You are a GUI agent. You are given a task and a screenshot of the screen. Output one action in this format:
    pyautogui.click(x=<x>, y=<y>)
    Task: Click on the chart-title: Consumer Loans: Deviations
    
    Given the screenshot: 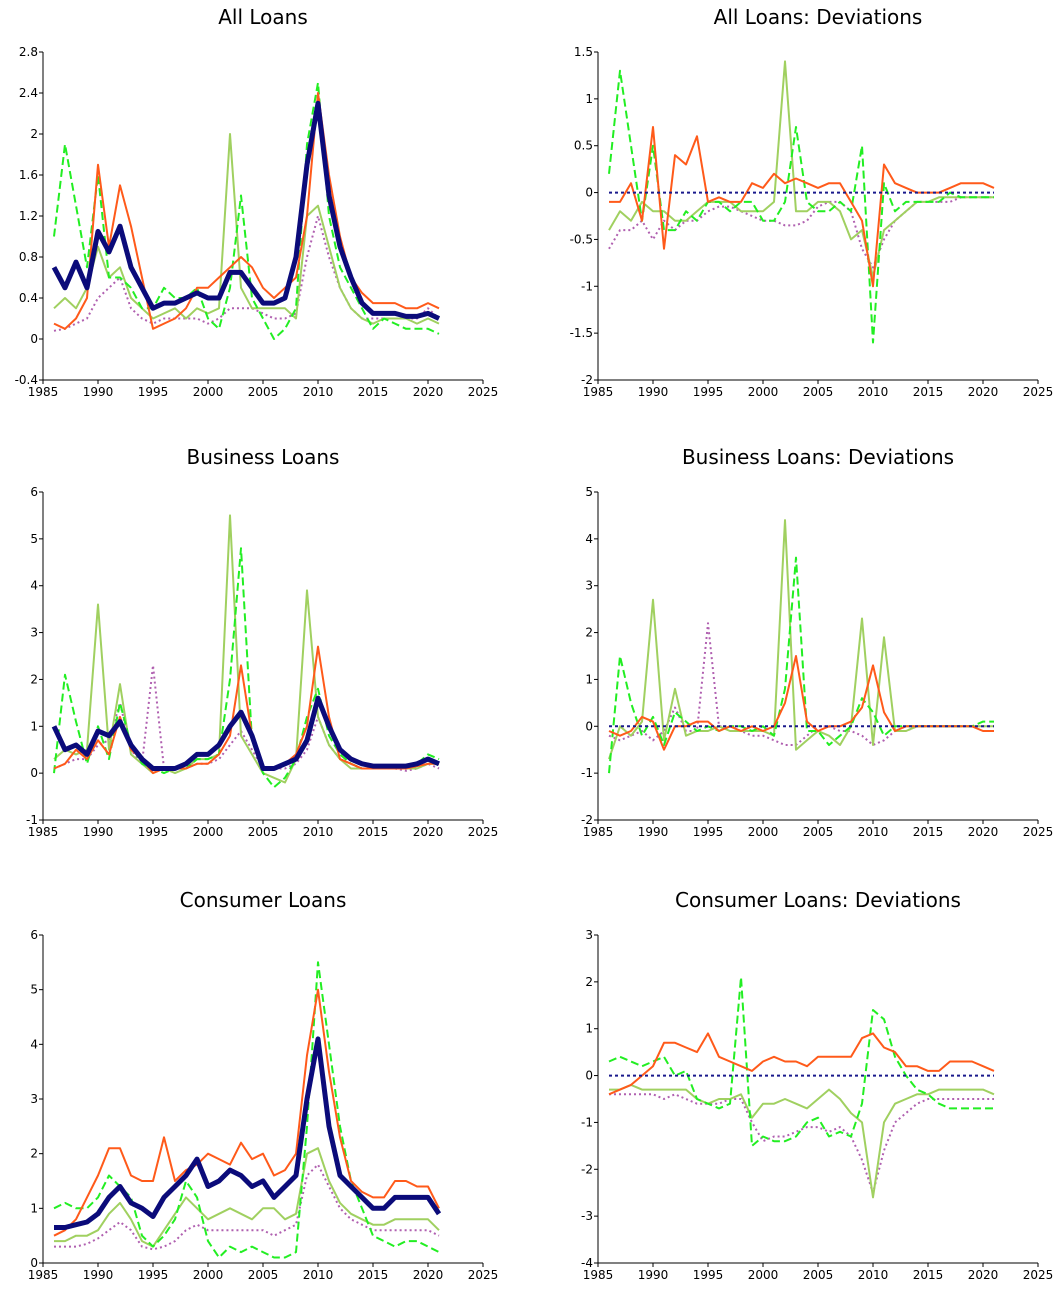 What is the action you would take?
    pyautogui.click(x=818, y=900)
    